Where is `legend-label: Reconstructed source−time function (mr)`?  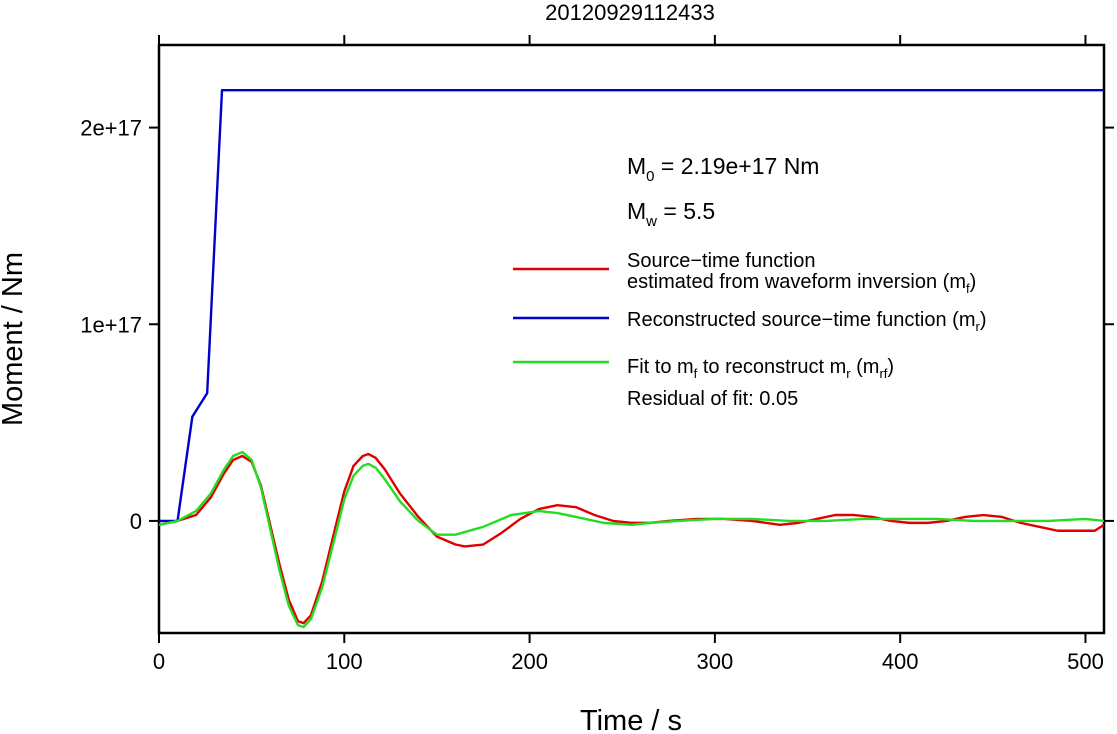
legend-label: Reconstructed source−time function (mr) is located at coordinates (807, 321).